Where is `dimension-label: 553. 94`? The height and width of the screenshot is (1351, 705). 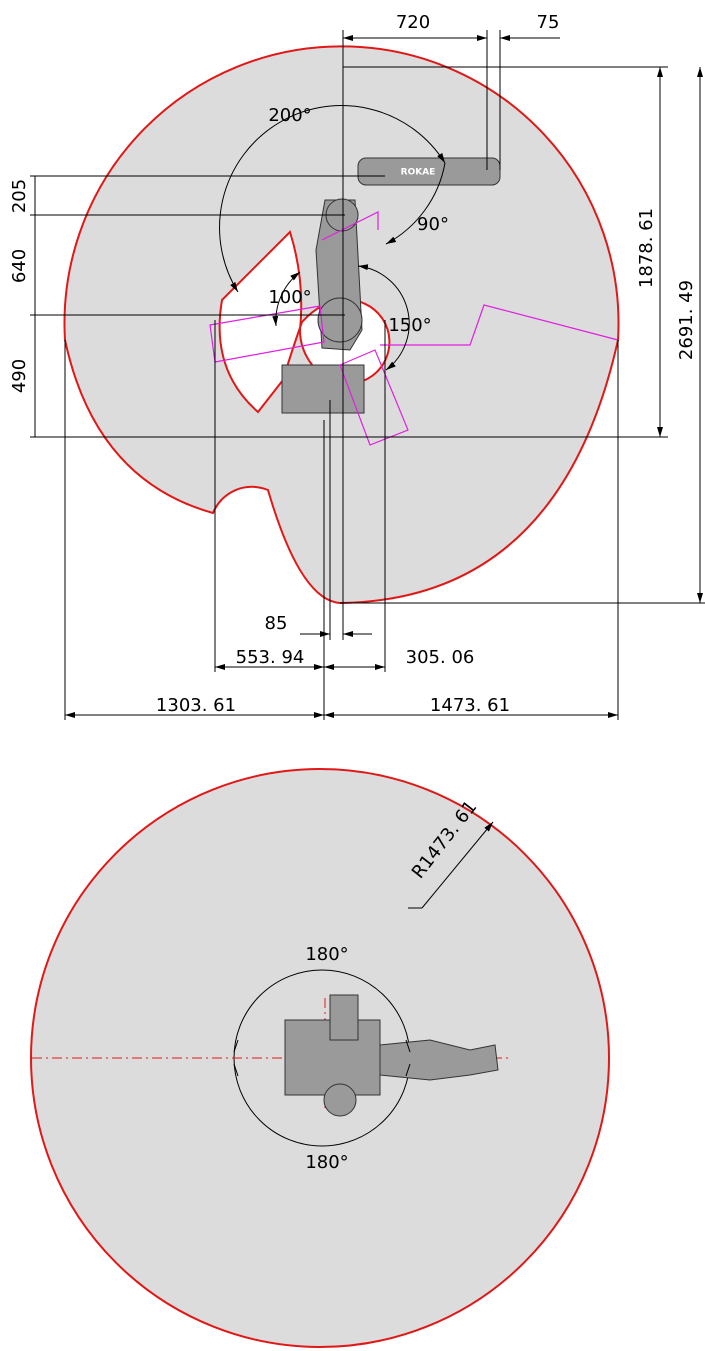 dimension-label: 553. 94 is located at coordinates (270, 657).